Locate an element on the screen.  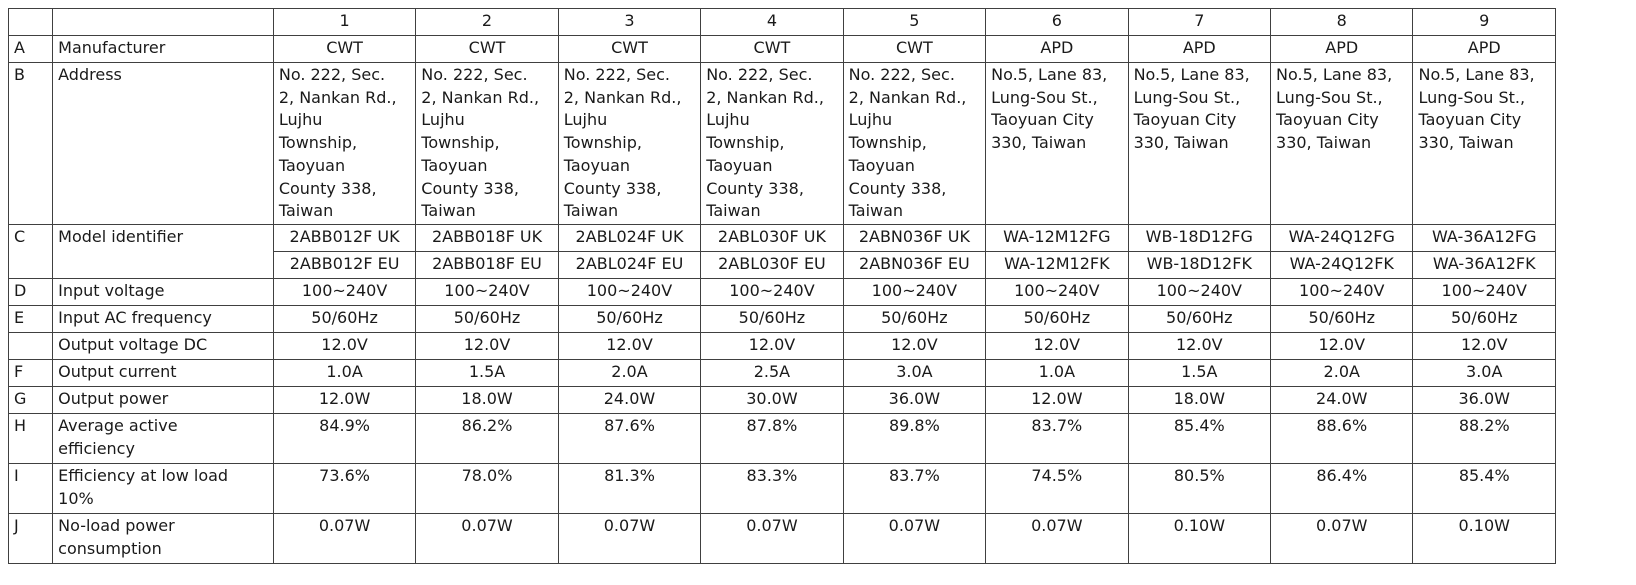
column-header: 9 is located at coordinates (1484, 22).